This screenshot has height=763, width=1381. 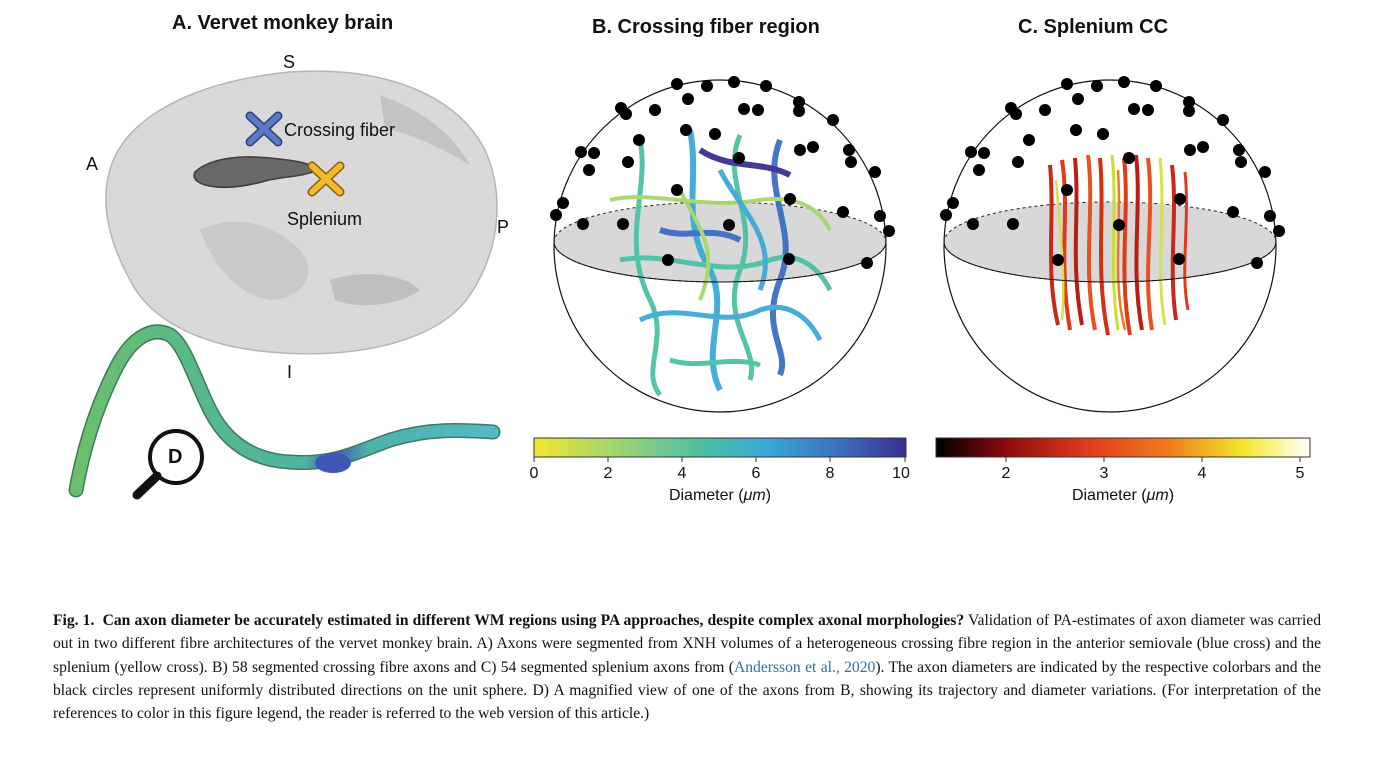 I want to click on colorbar-c-tick: 2, so click(x=1006, y=473).